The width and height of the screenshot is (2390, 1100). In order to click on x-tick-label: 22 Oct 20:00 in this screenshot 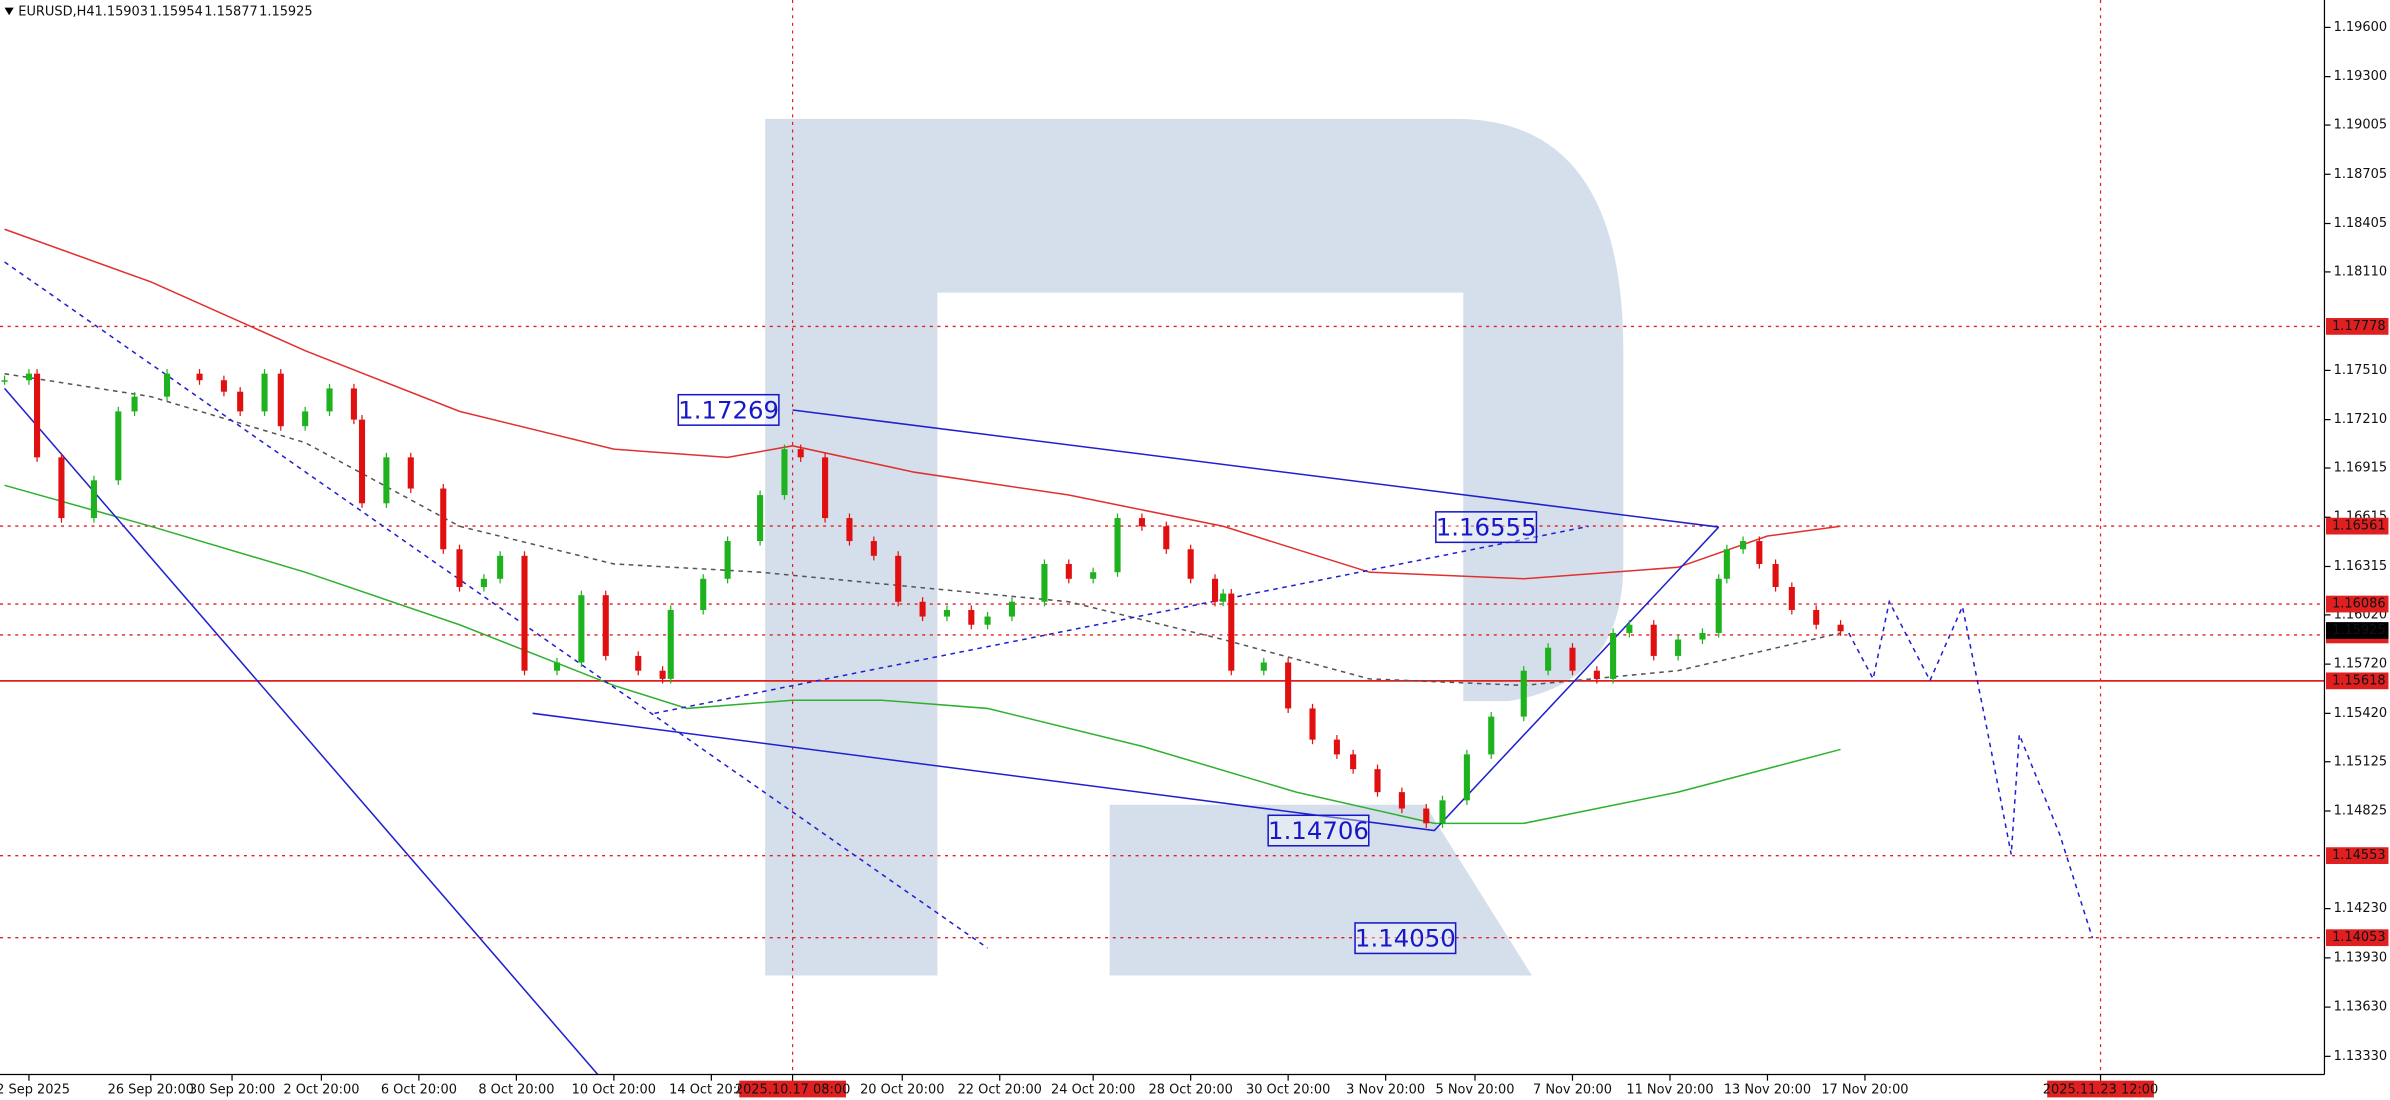, I will do `click(1000, 1089)`.